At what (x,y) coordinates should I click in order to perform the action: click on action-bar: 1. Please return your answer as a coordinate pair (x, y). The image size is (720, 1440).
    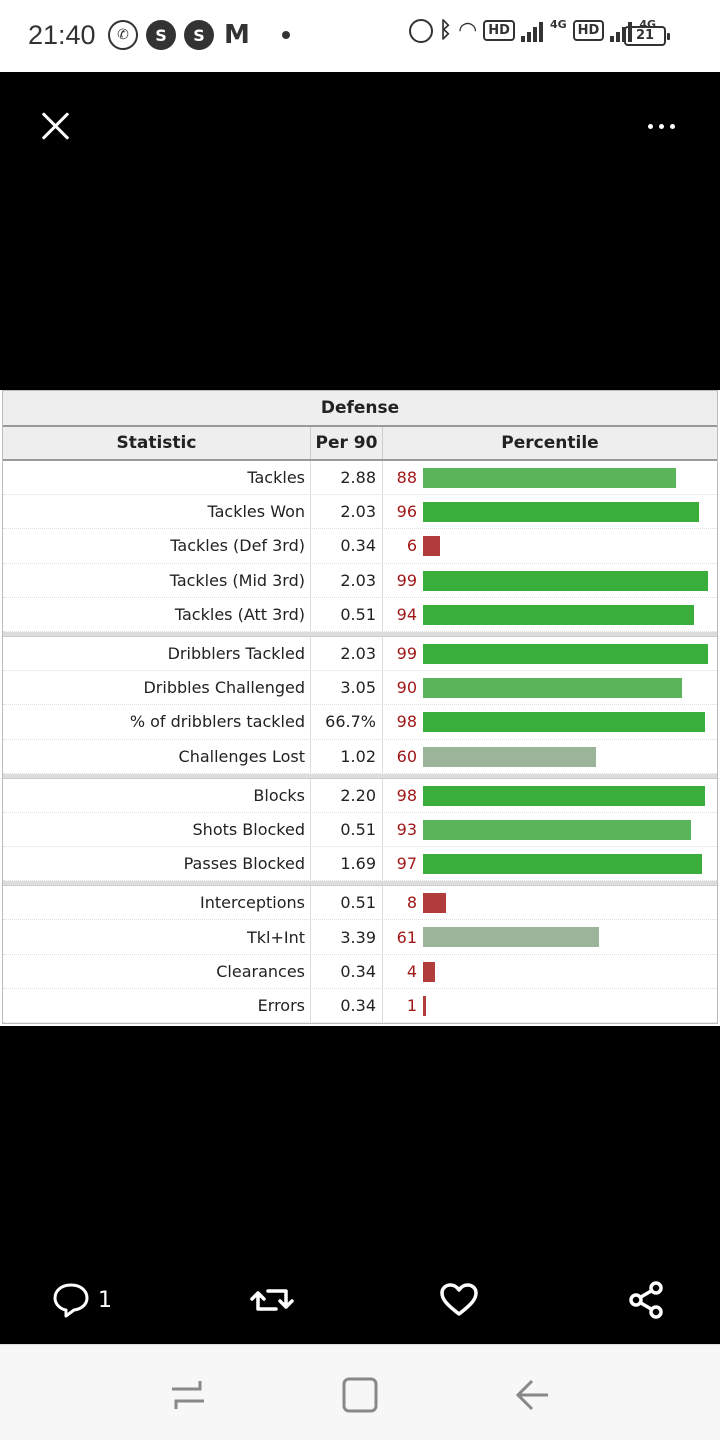
    Looking at the image, I should click on (360, 1300).